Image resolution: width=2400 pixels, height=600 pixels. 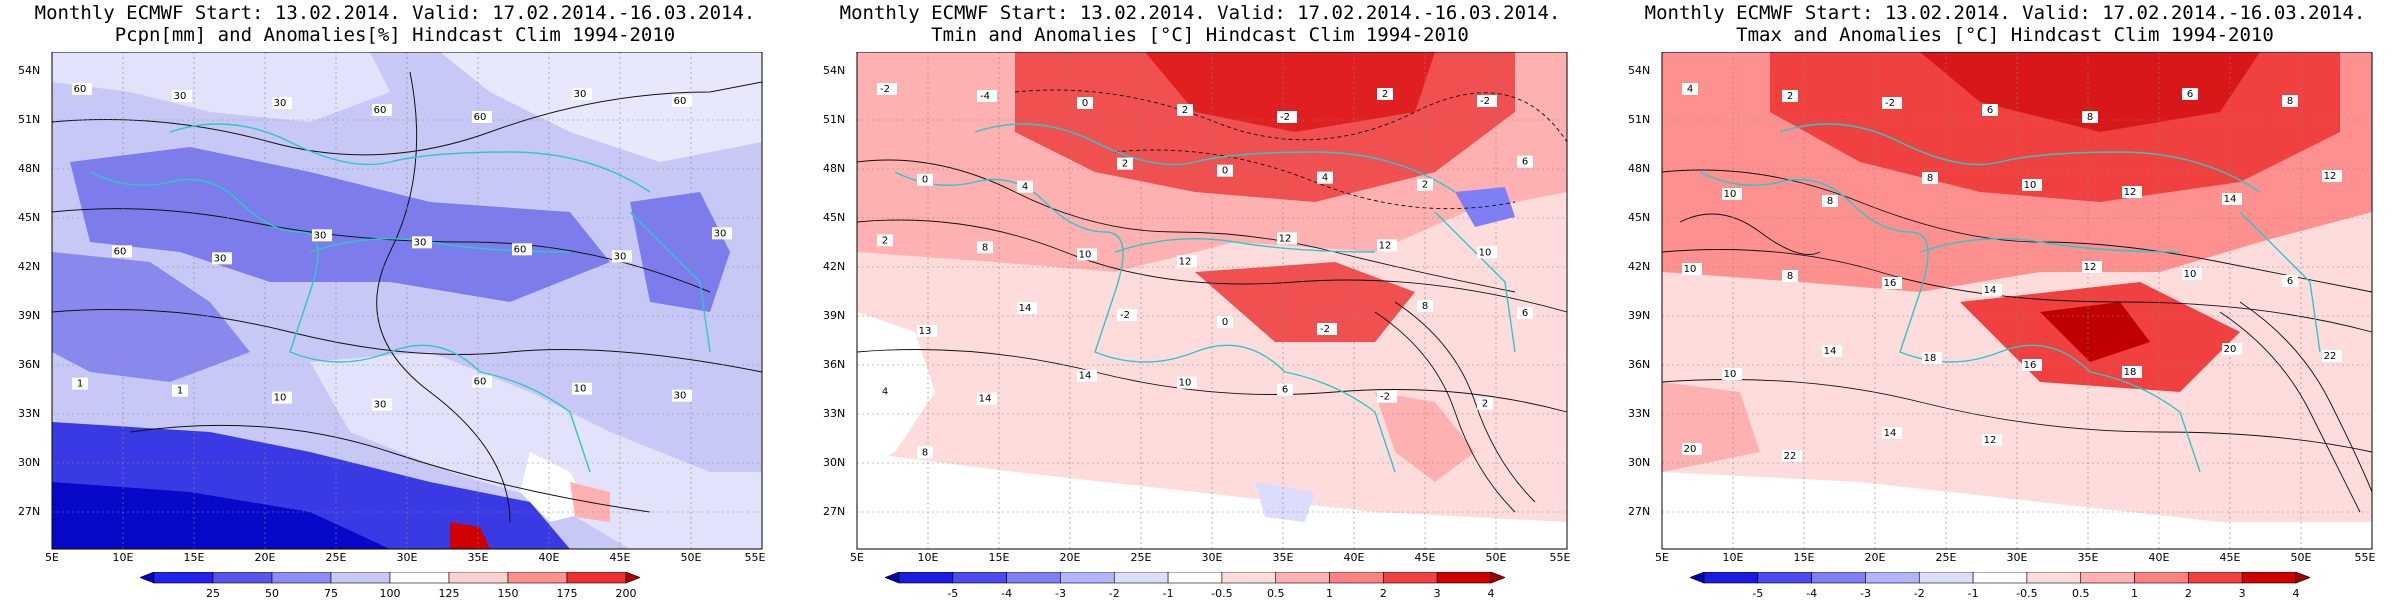 What do you see at coordinates (80, 384) in the screenshot?
I see `svg-text: 1` at bounding box center [80, 384].